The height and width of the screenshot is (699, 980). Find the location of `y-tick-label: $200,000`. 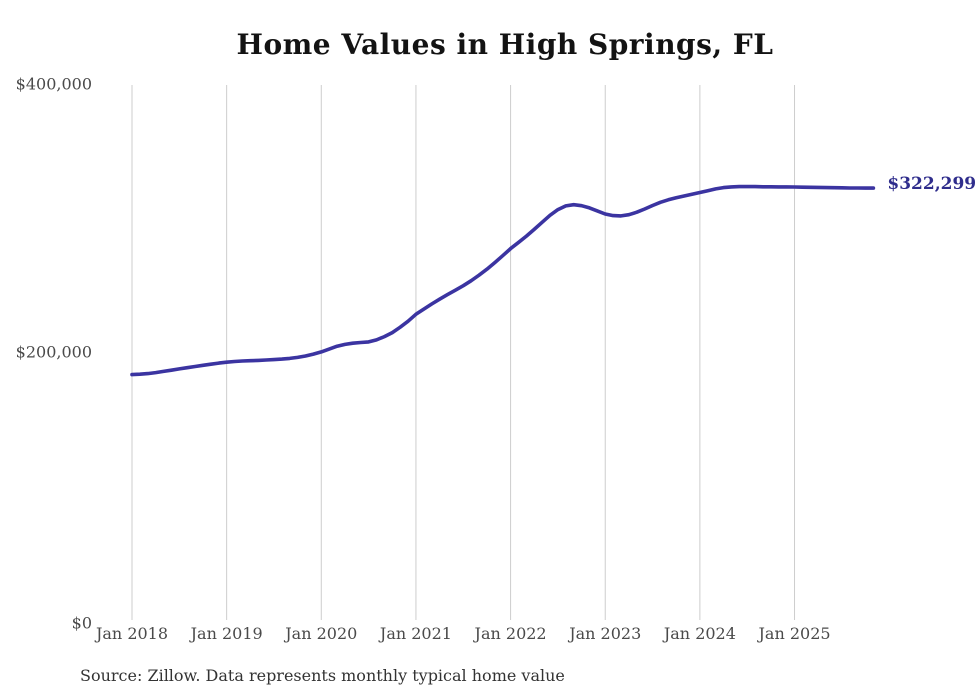

y-tick-label: $200,000 is located at coordinates (53, 352).